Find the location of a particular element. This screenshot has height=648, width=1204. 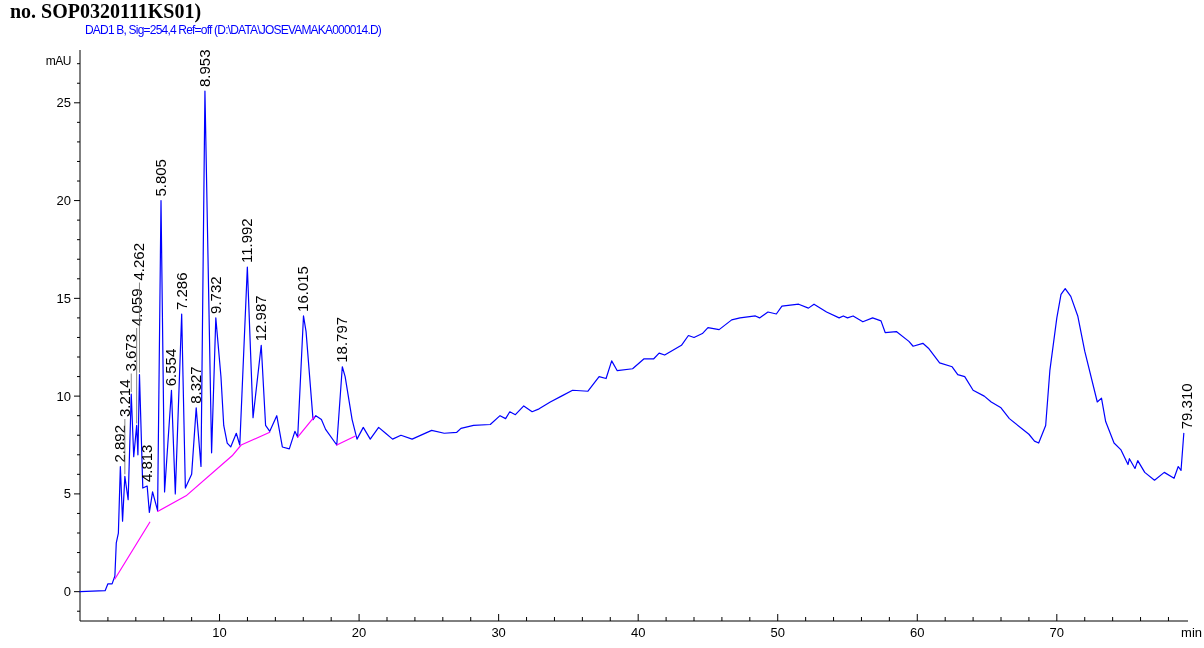

x-tick-label: 60 is located at coordinates (917, 632).